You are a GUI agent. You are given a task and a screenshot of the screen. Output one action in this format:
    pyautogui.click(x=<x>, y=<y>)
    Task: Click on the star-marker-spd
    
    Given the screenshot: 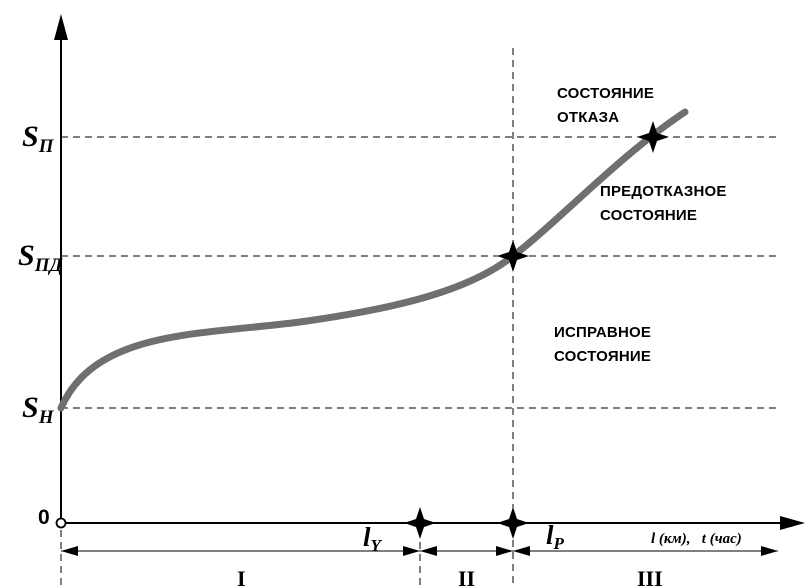 What is the action you would take?
    pyautogui.click(x=513, y=256)
    